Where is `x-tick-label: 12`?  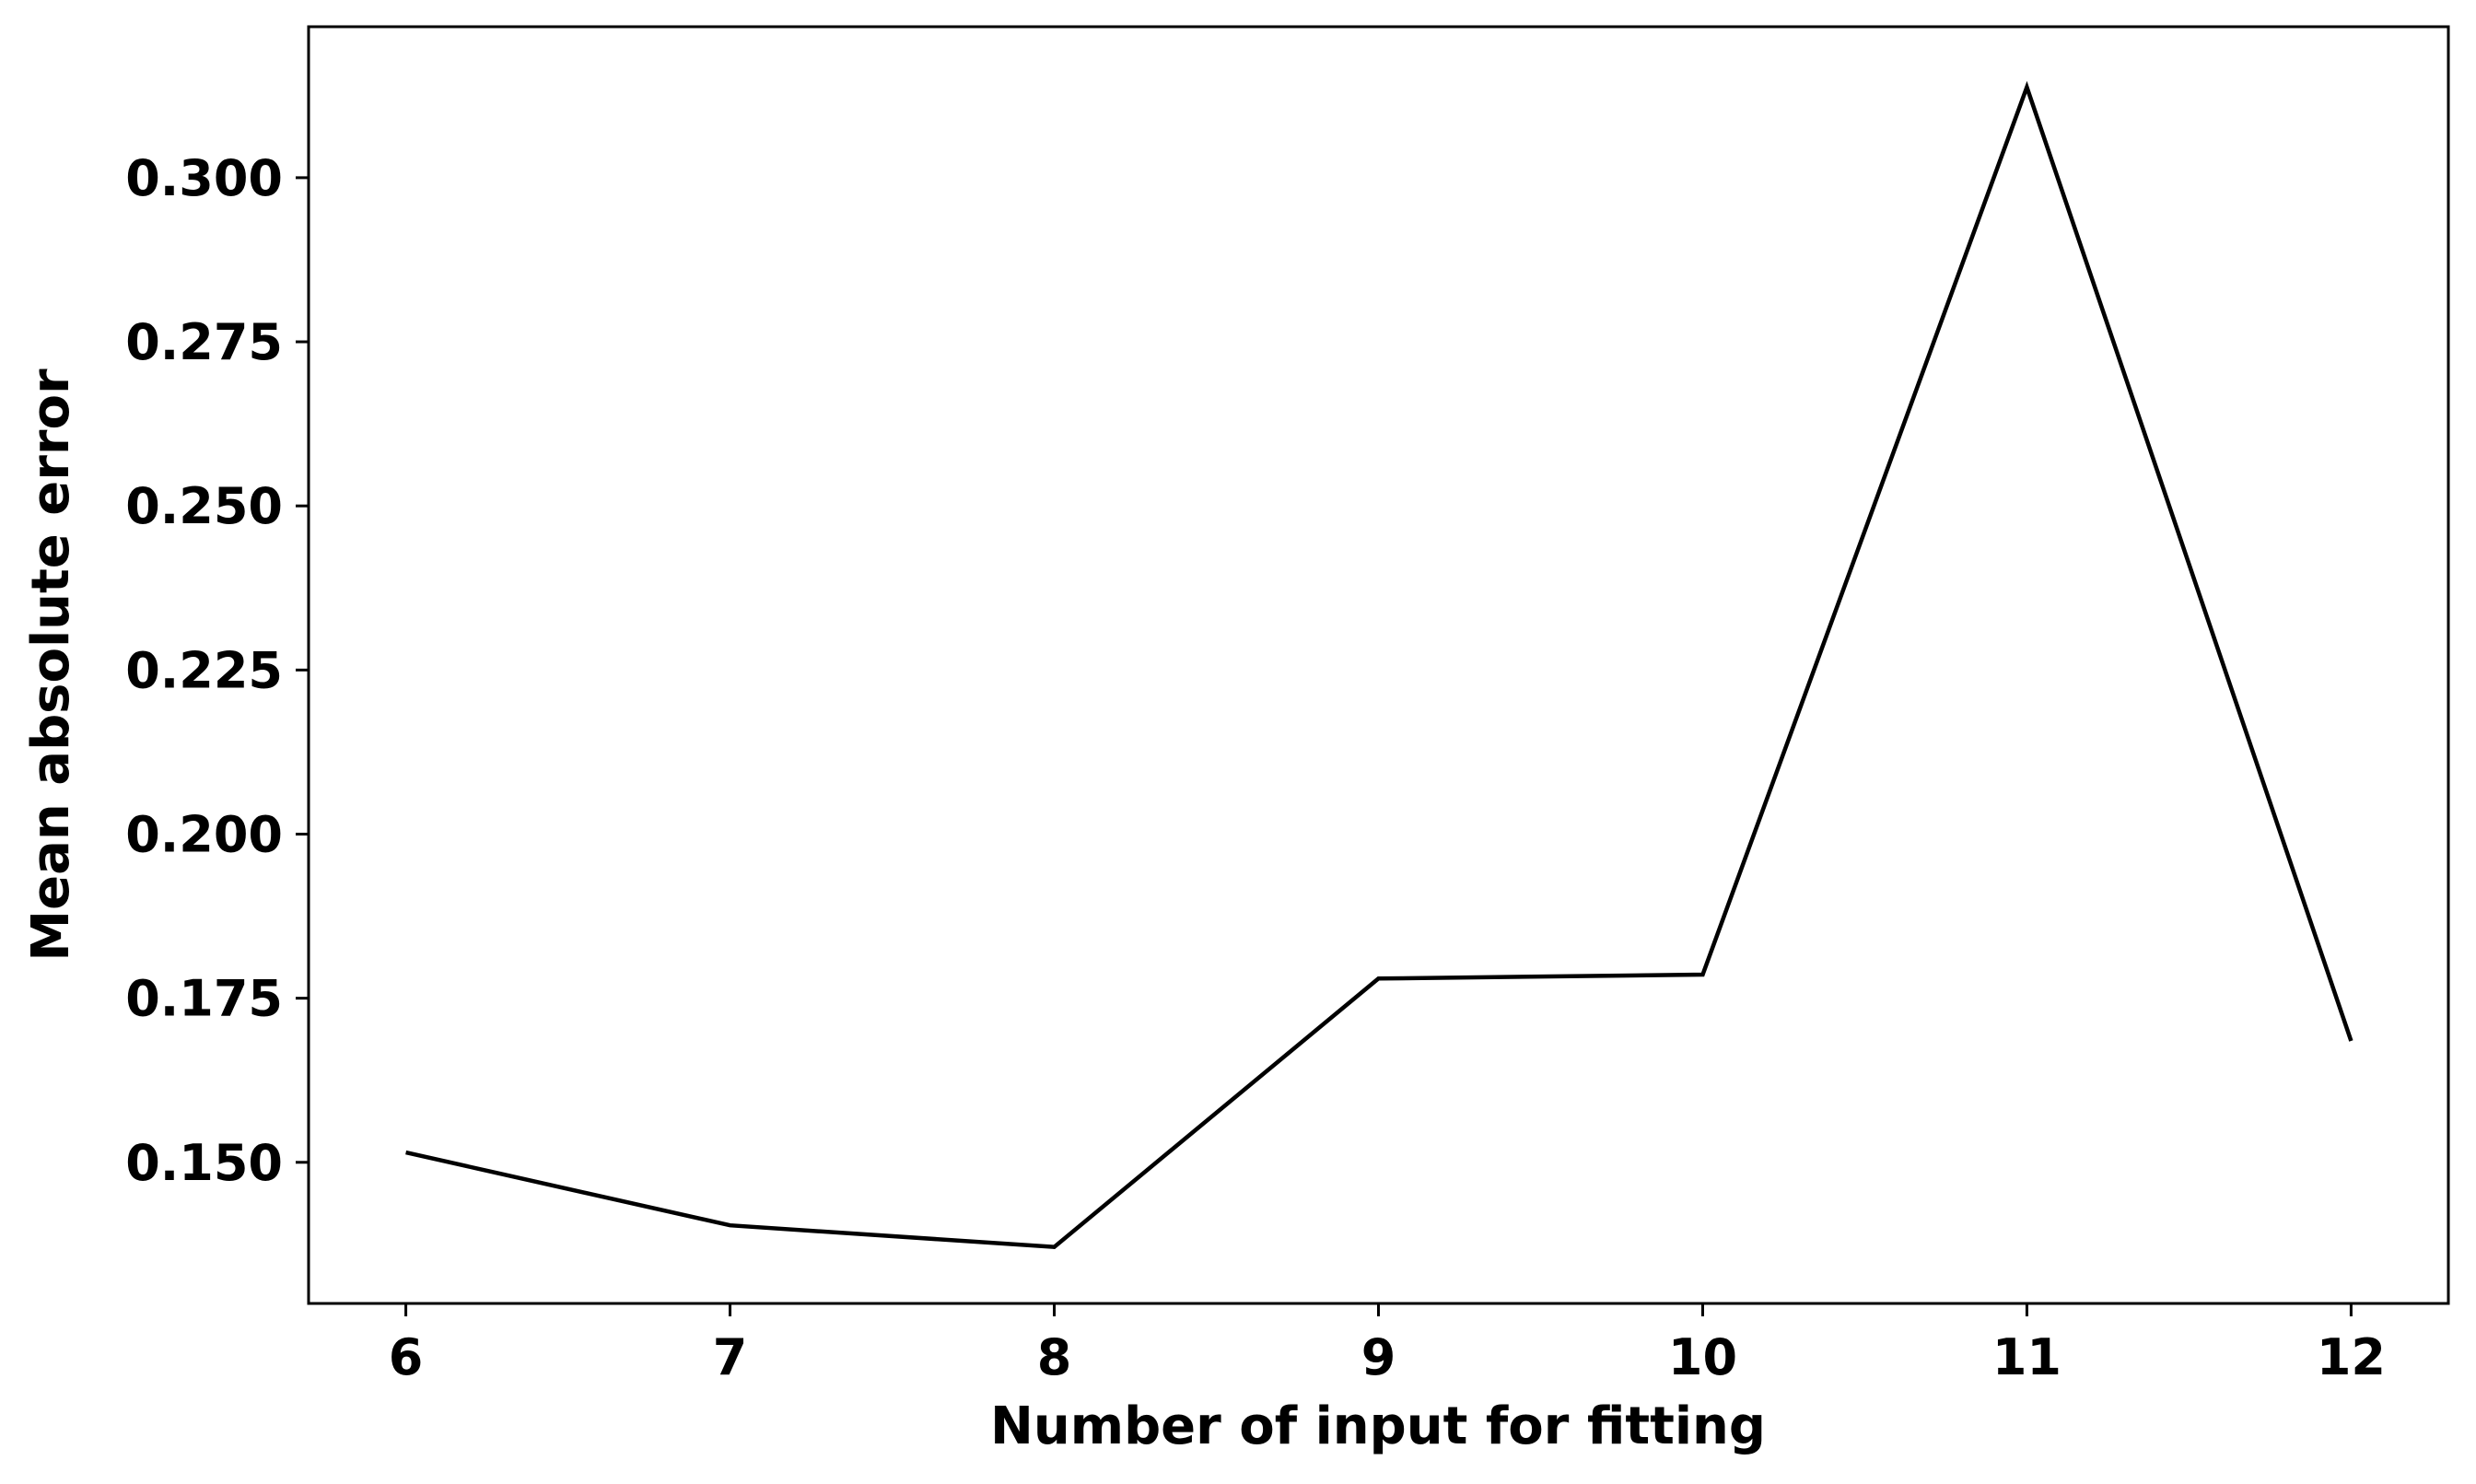 x-tick-label: 12 is located at coordinates (2351, 1357).